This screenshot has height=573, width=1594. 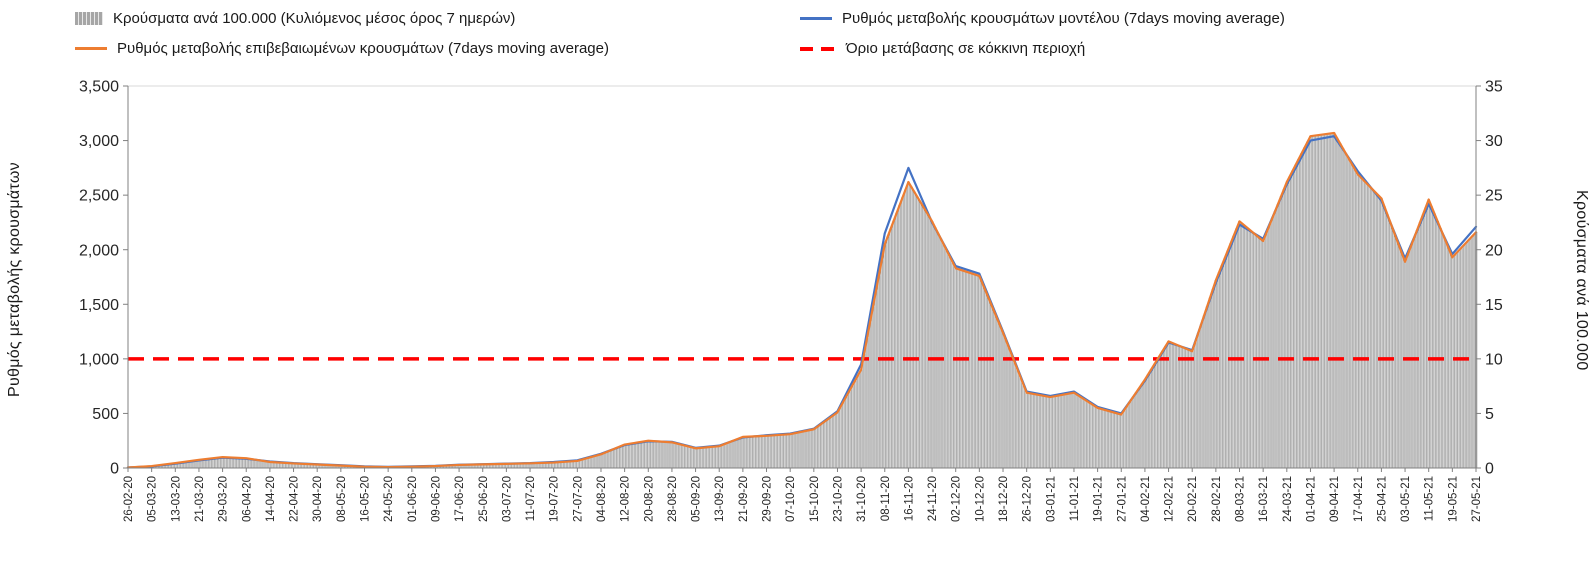 I want to click on svg-text: 11-05-21, so click(x=1430, y=498).